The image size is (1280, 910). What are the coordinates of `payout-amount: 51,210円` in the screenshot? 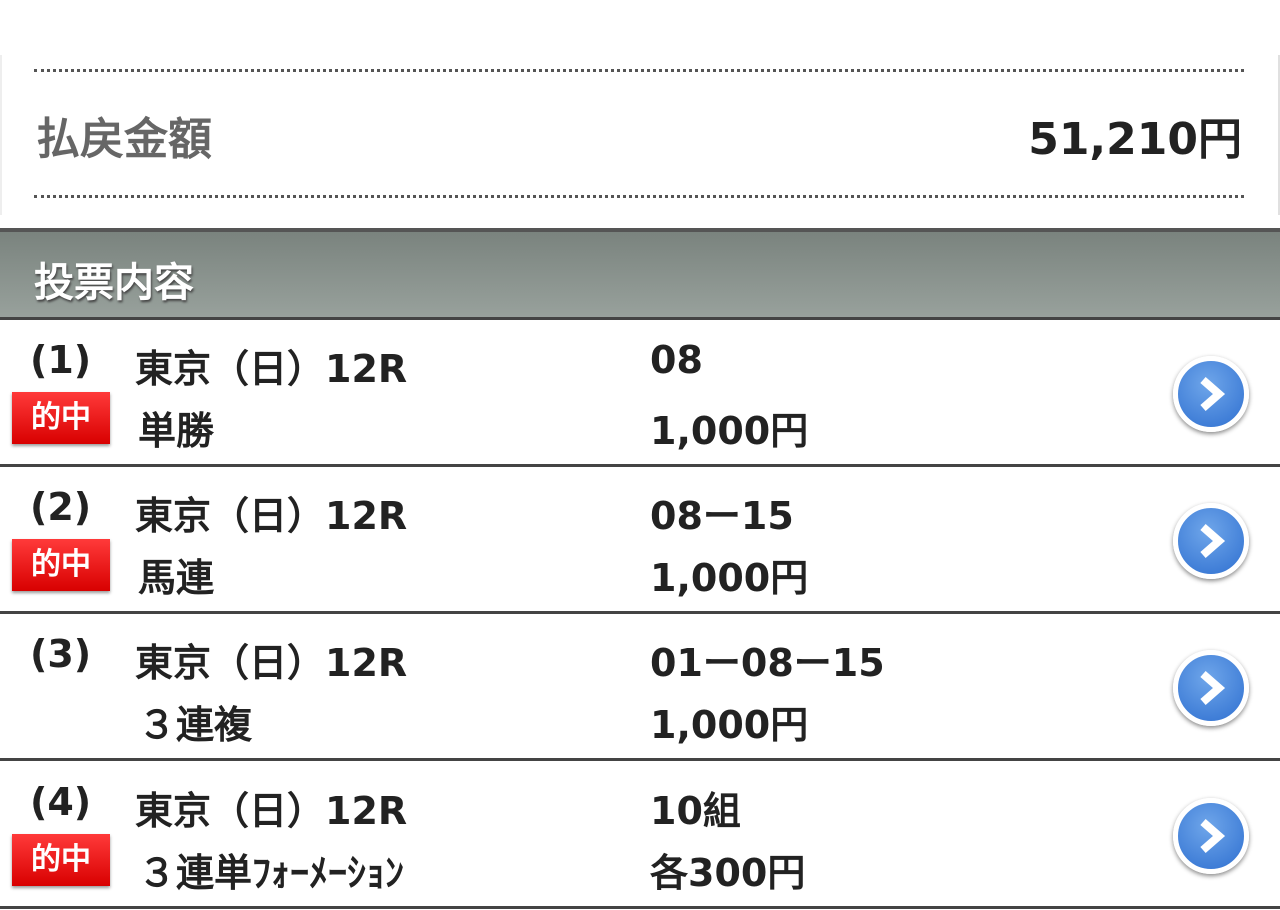 It's located at (1135, 139).